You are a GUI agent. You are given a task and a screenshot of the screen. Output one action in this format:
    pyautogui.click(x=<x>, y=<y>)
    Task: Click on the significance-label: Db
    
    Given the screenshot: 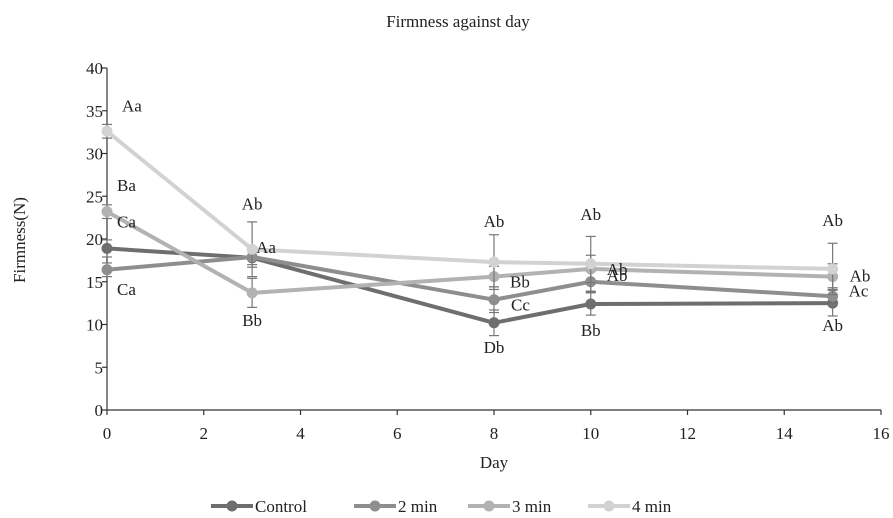 What is the action you would take?
    pyautogui.click(x=494, y=347)
    